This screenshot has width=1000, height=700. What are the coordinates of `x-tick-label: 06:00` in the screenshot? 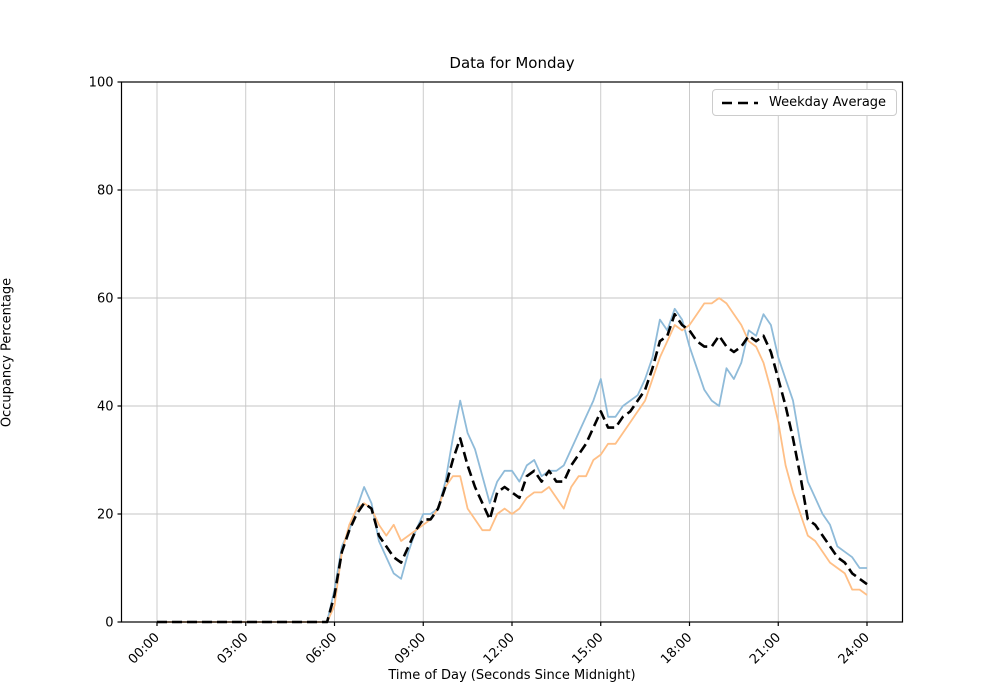 It's located at (321, 648).